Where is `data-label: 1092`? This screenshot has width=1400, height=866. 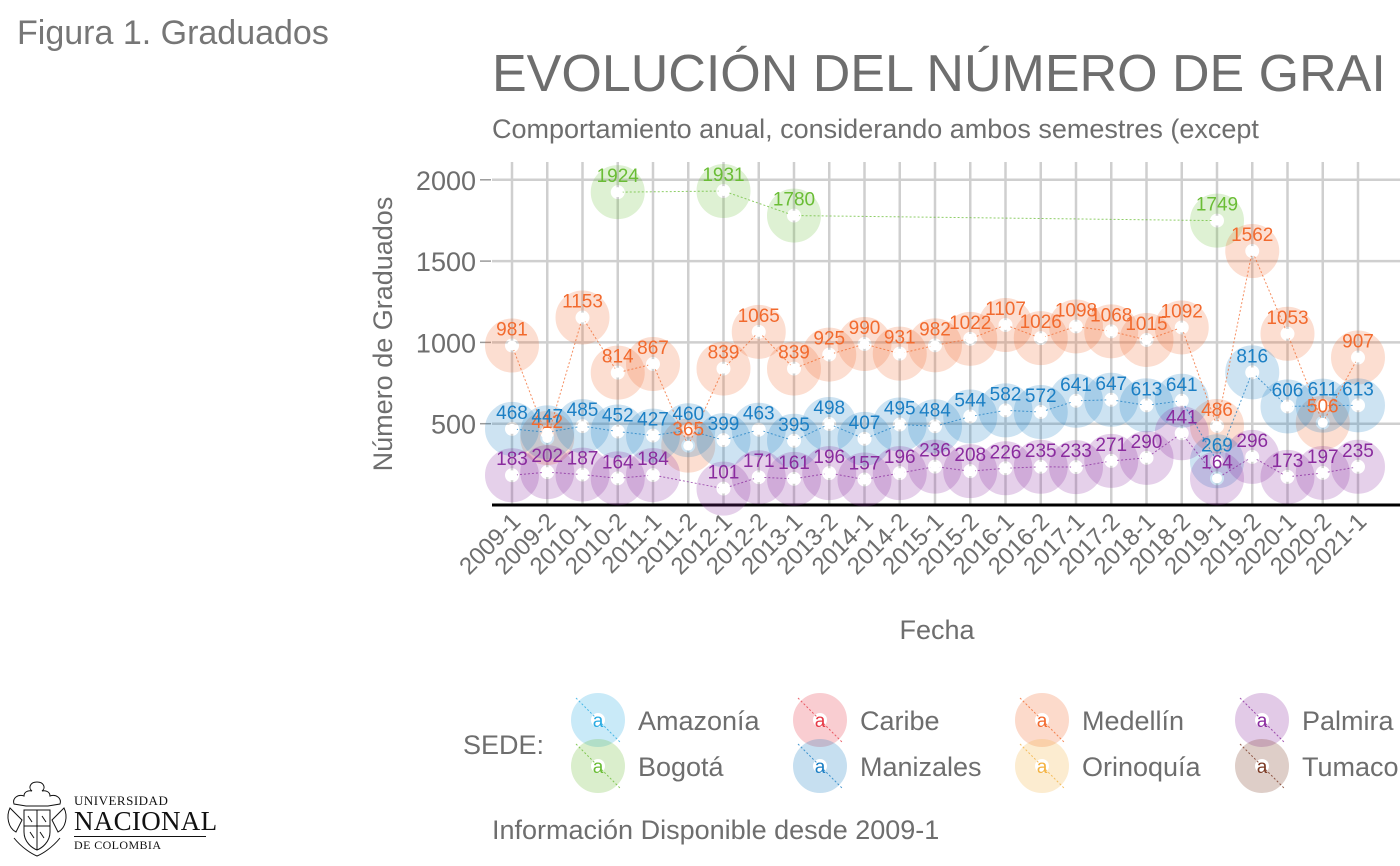 data-label: 1092 is located at coordinates (1182, 311).